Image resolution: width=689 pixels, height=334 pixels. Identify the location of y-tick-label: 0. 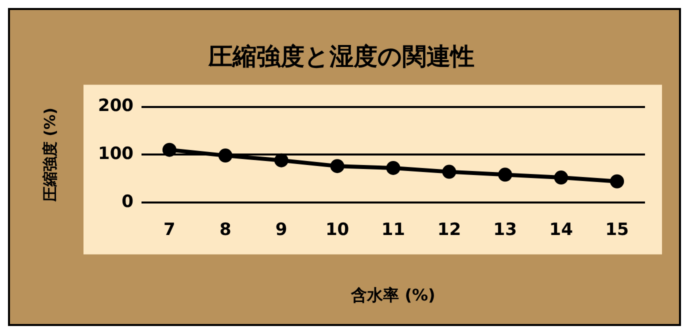
(128, 202).